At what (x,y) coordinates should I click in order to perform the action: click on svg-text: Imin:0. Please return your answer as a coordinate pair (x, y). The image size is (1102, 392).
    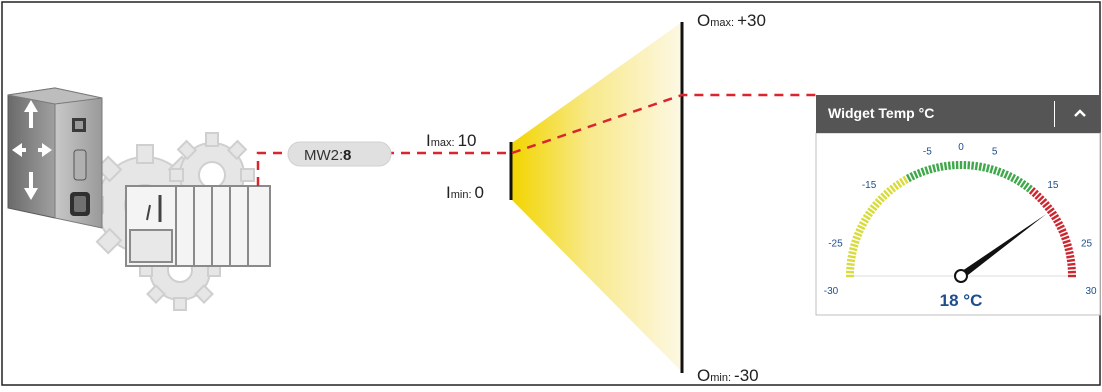
    Looking at the image, I should click on (465, 192).